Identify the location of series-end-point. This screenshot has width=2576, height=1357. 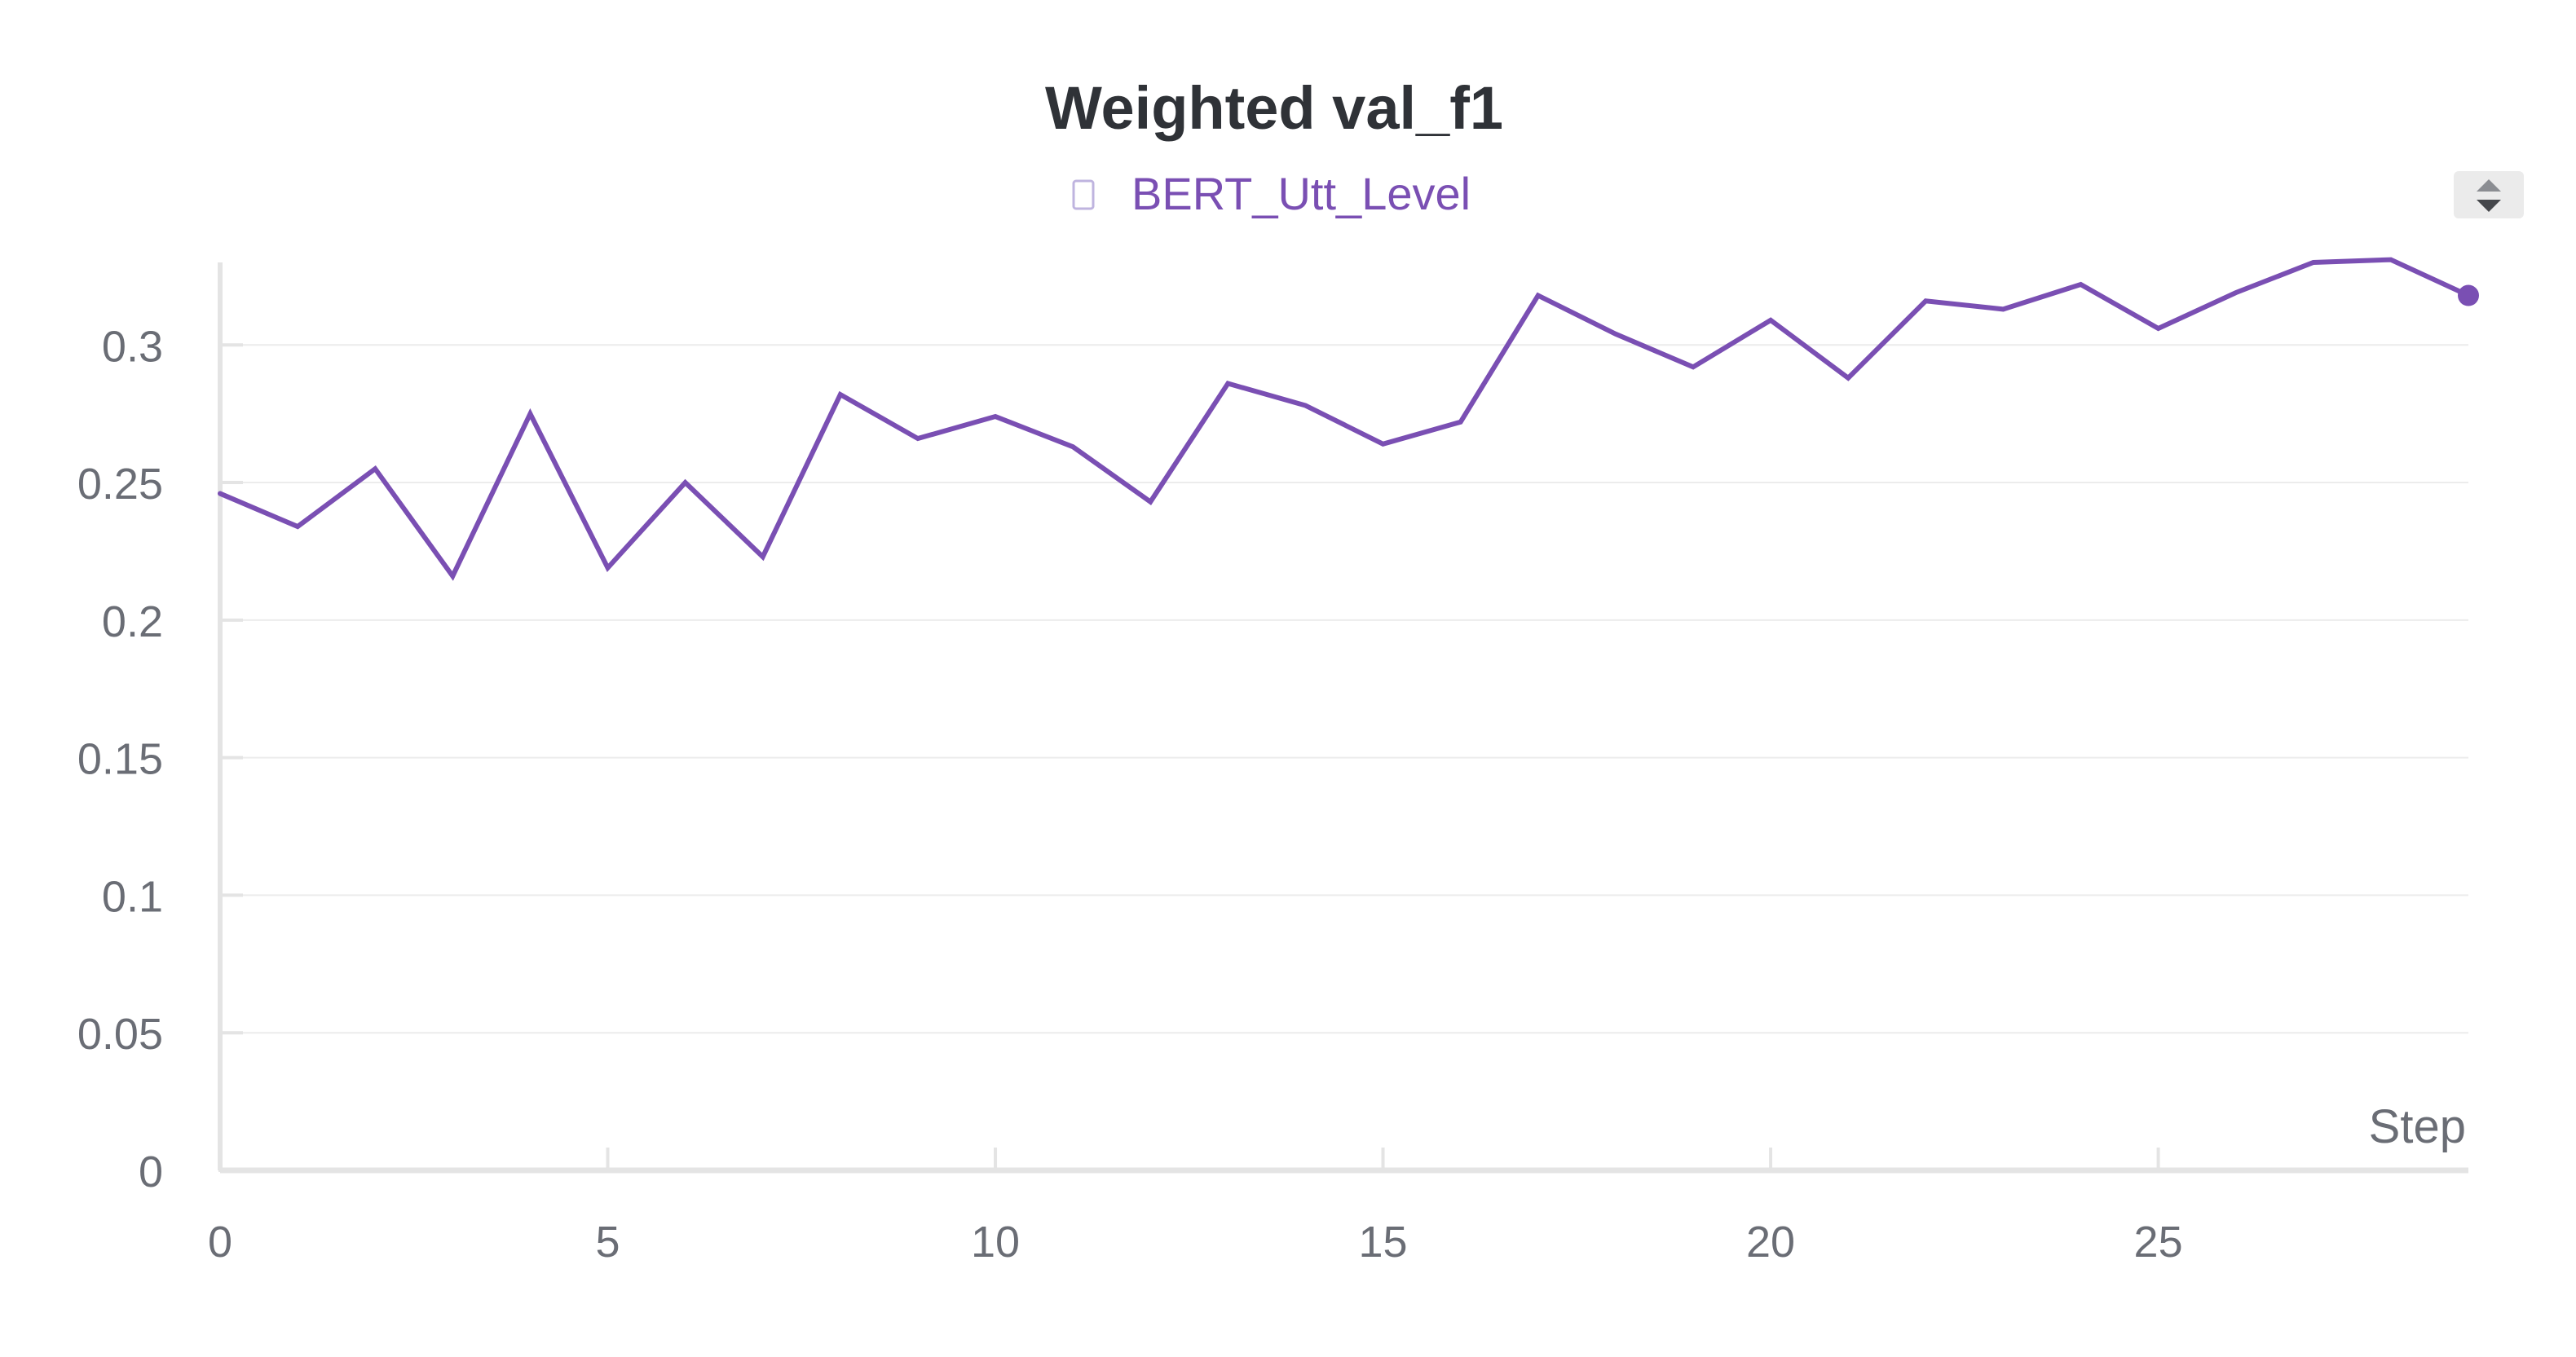
(2468, 295).